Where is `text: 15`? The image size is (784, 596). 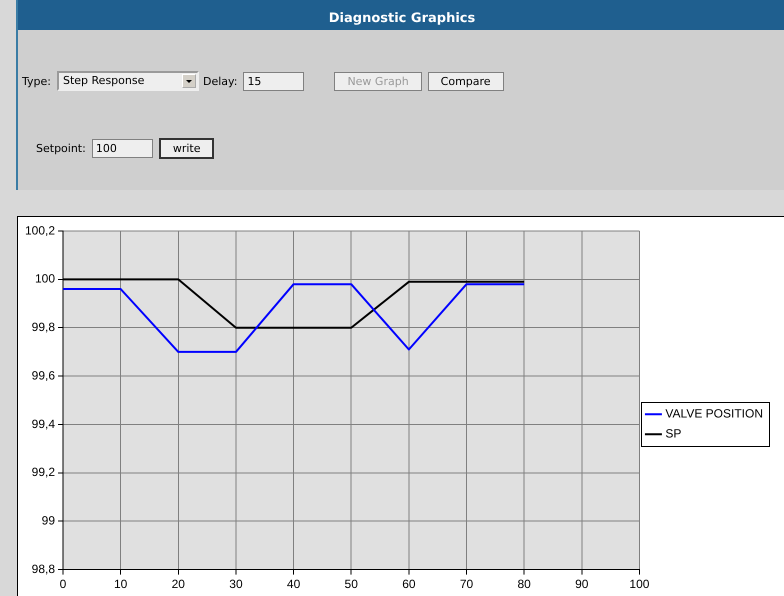 text: 15 is located at coordinates (273, 81).